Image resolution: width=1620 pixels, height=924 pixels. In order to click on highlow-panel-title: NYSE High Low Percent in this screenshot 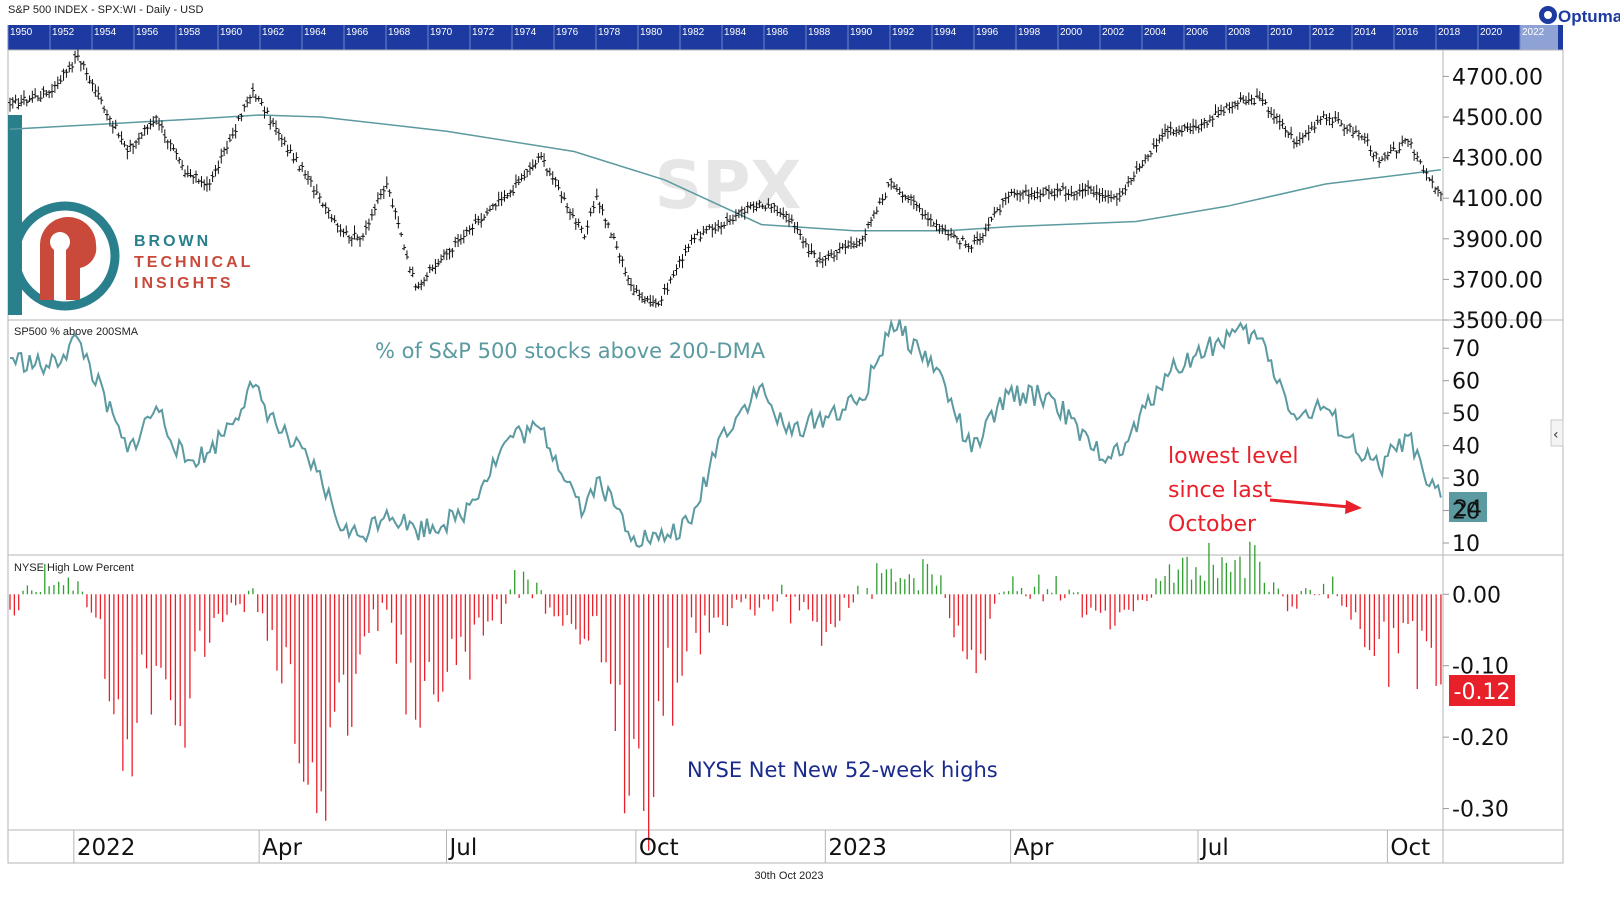, I will do `click(74, 568)`.